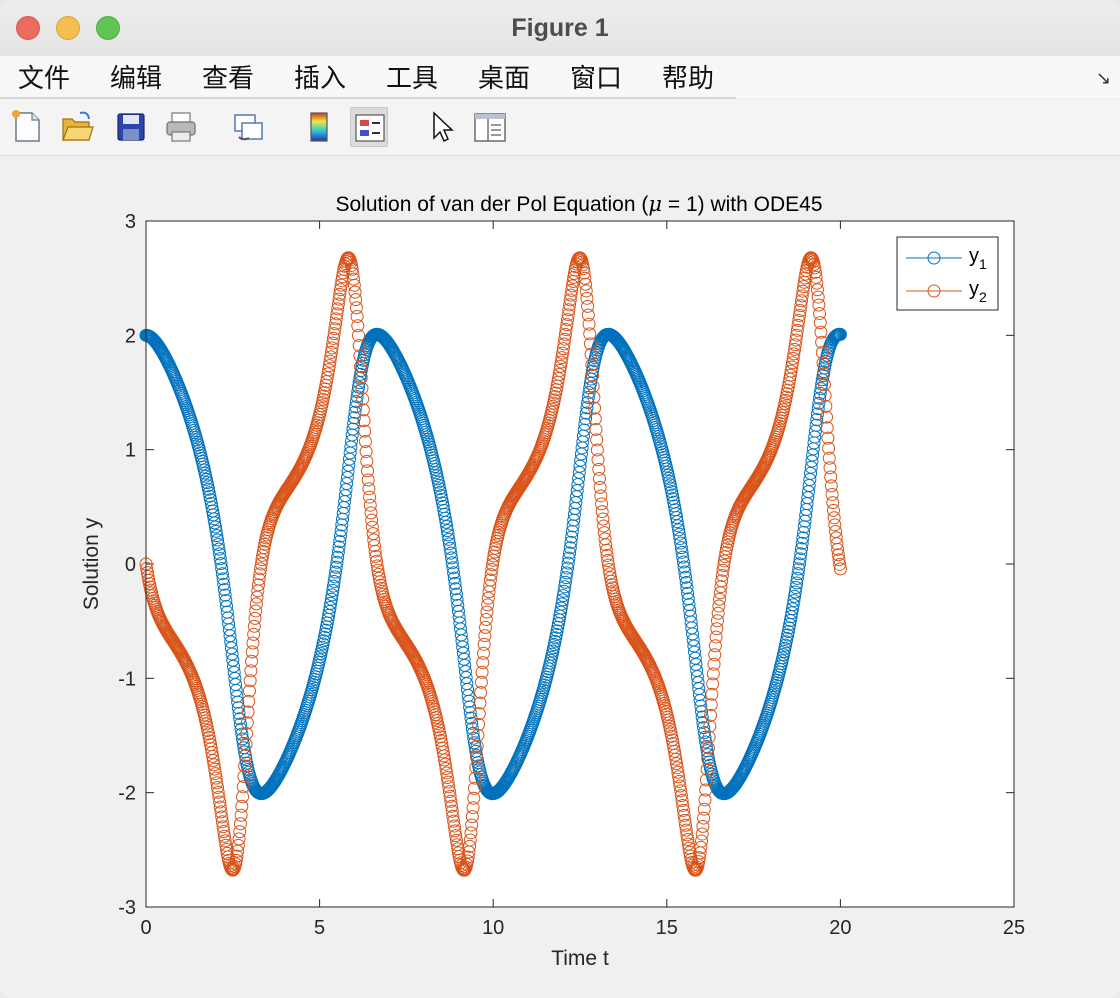 Image resolution: width=1120 pixels, height=998 pixels. Describe the element at coordinates (228, 78) in the screenshot. I see `menu-view: 查看` at that location.